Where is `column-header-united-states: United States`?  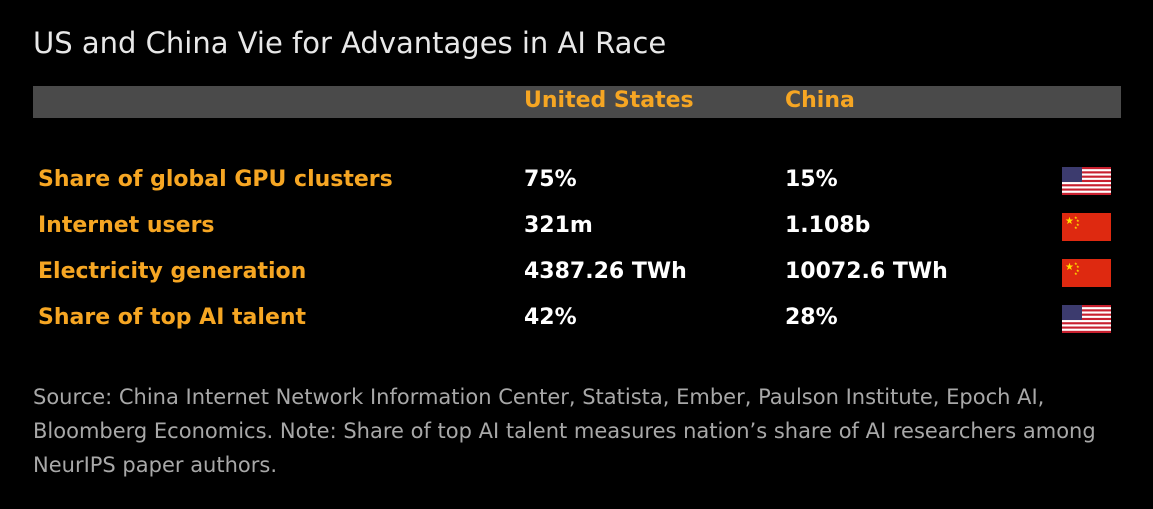 column-header-united-states: United States is located at coordinates (609, 100).